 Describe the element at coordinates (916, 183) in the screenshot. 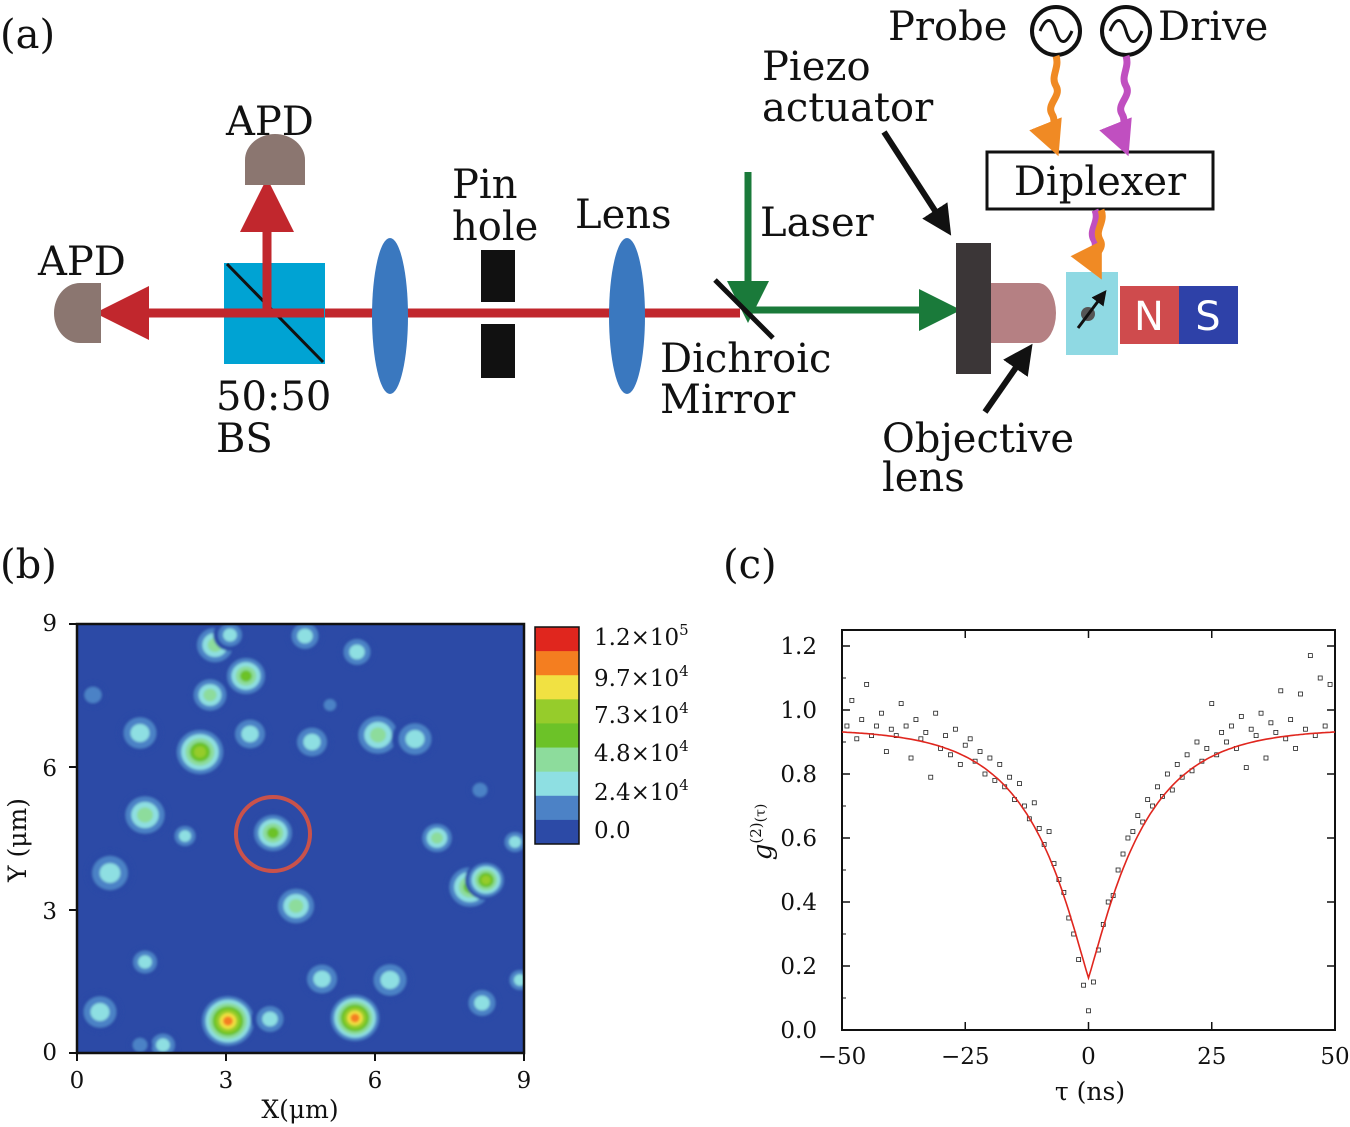

I see `piezo-pointer-arrow` at that location.